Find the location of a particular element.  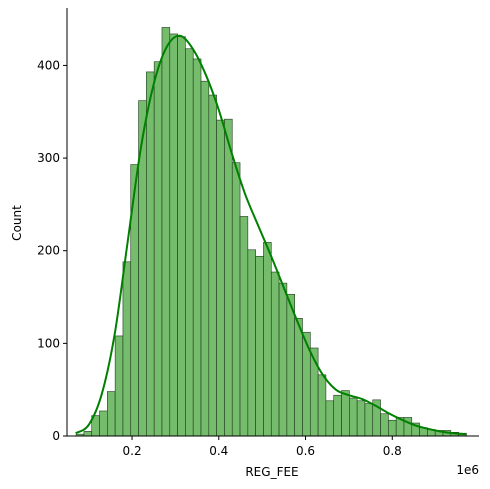

x-tick-label: 0.6 is located at coordinates (305, 451).